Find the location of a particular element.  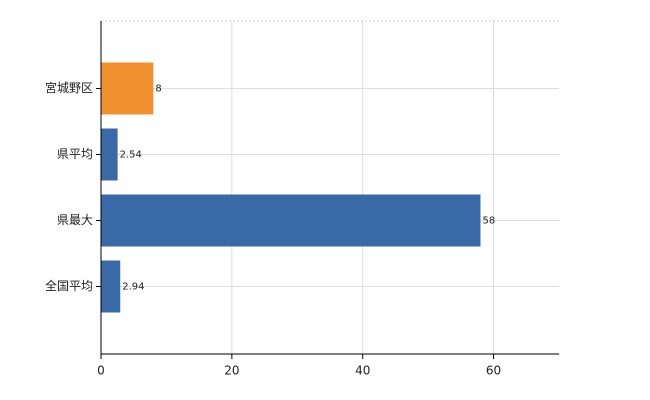

value-label: 2.54 is located at coordinates (131, 155).